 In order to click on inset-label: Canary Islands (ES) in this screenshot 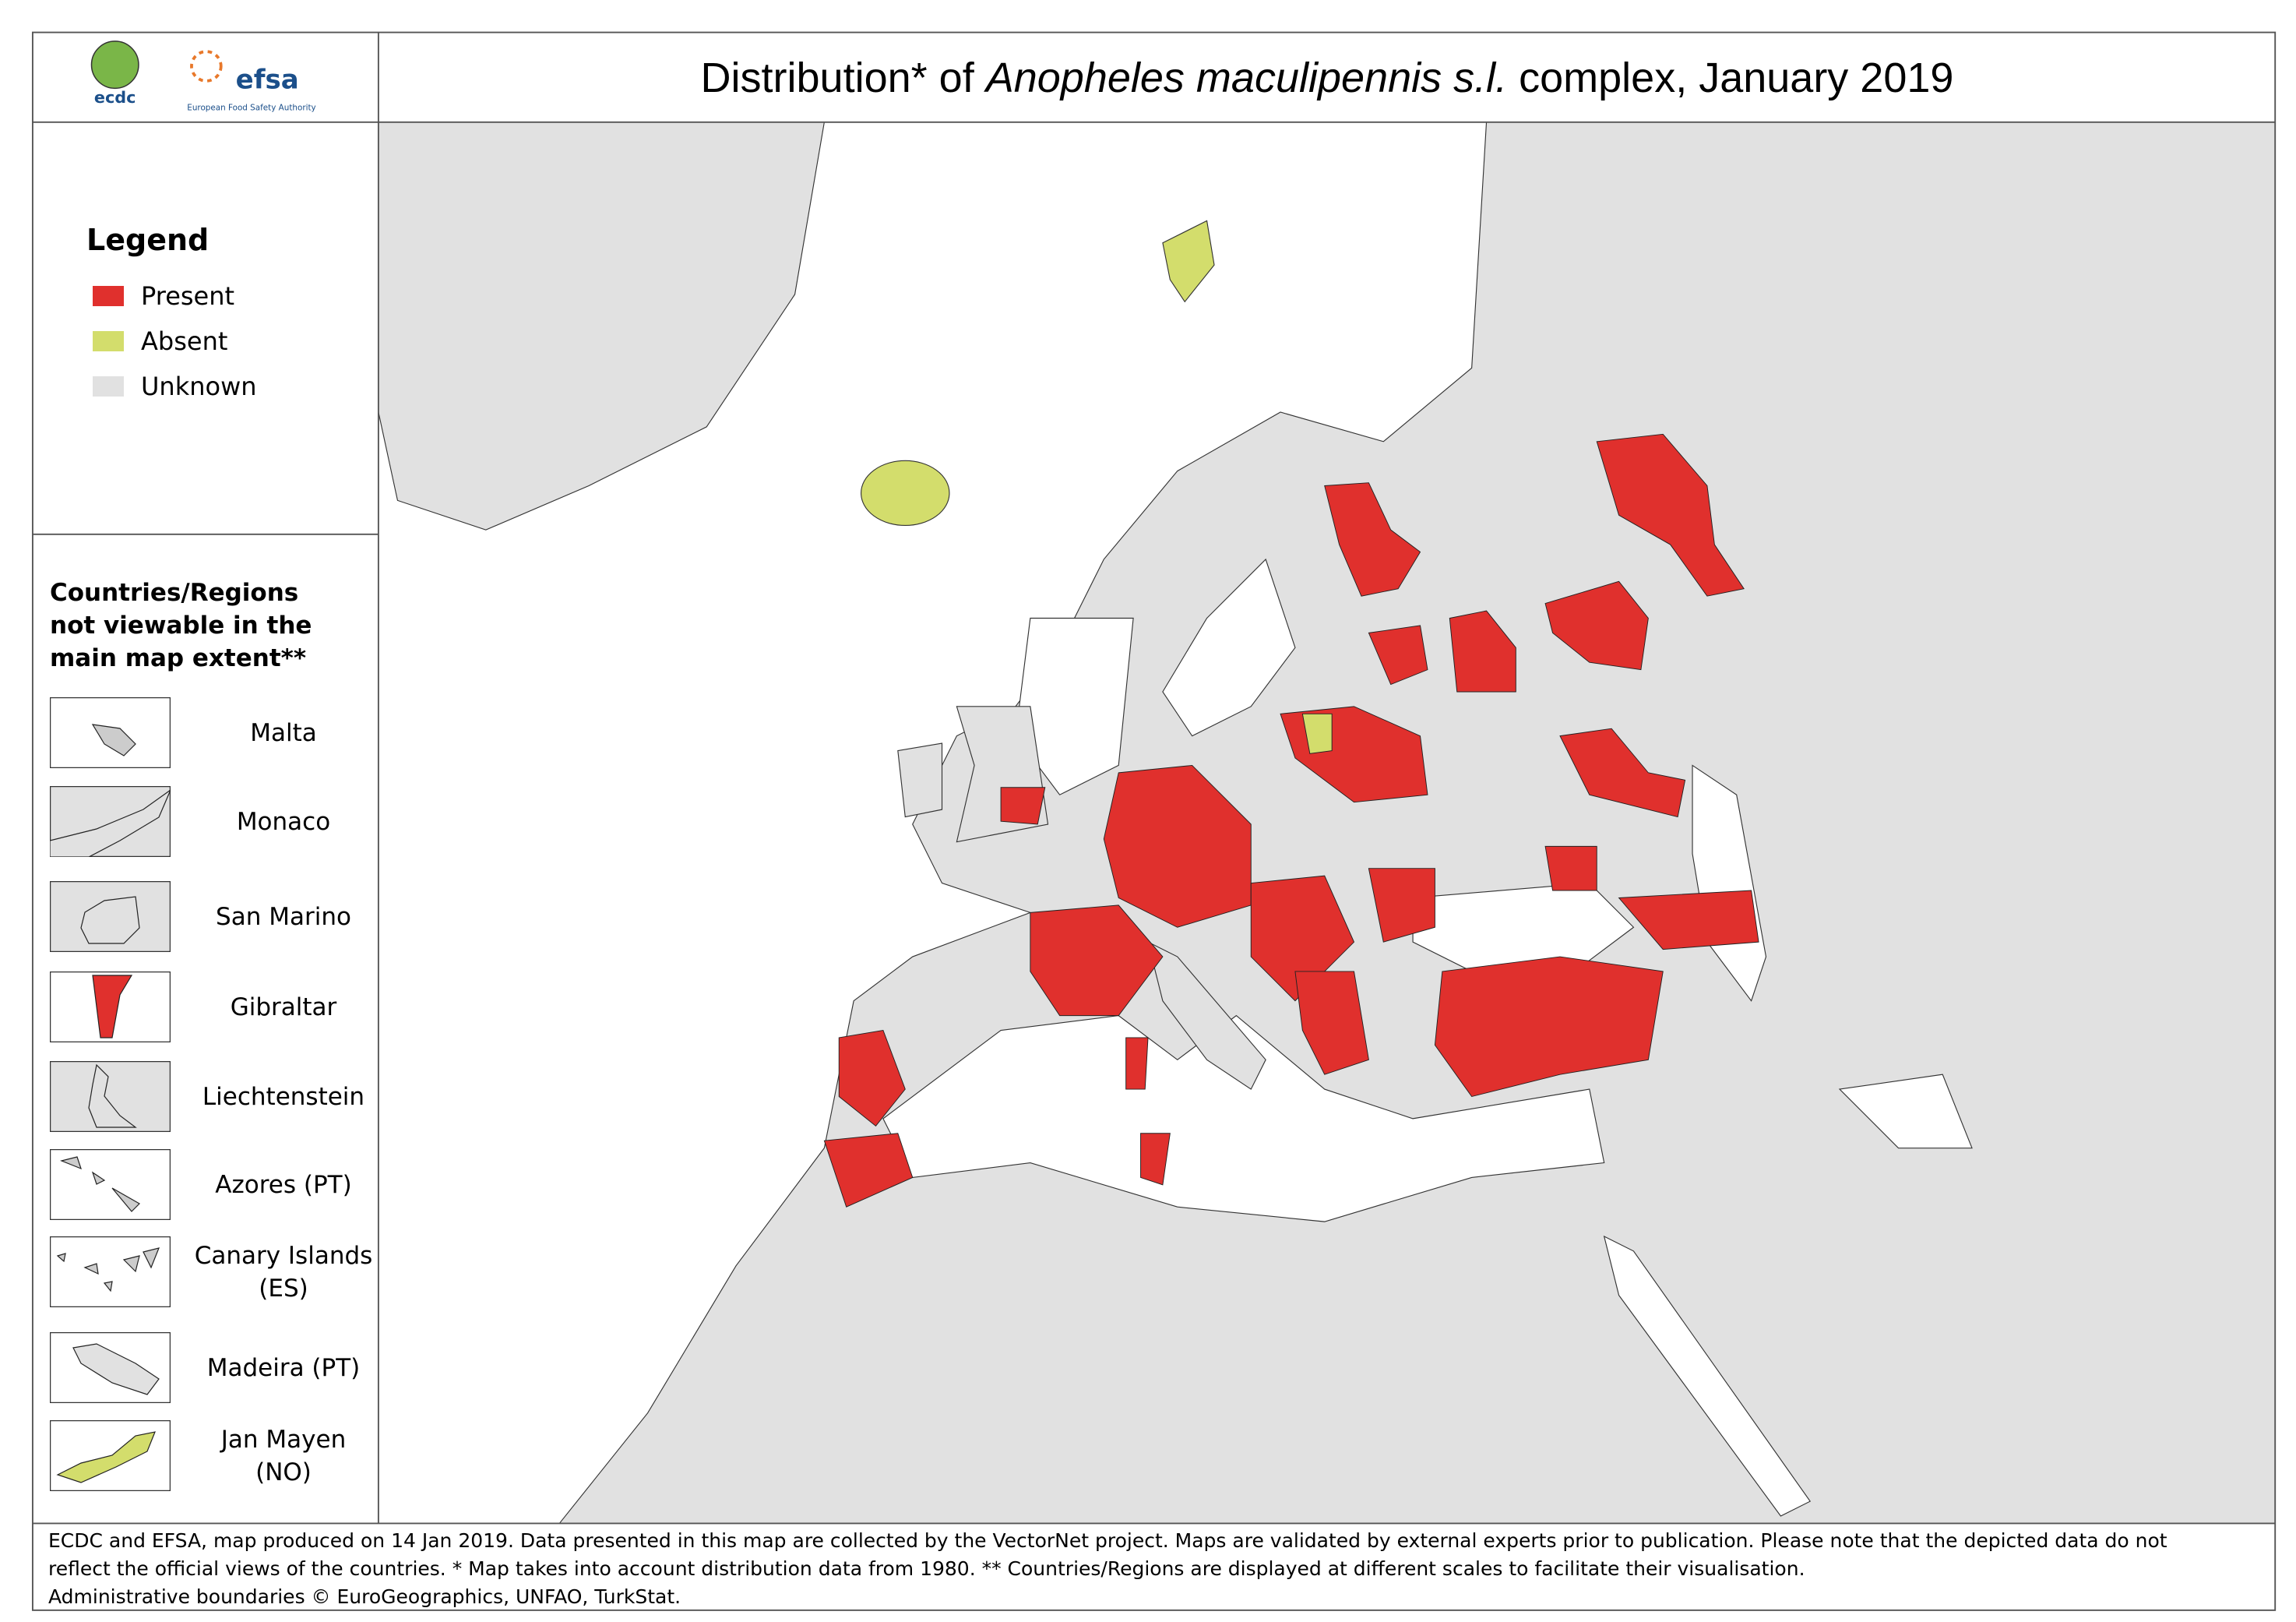, I will do `click(283, 1272)`.